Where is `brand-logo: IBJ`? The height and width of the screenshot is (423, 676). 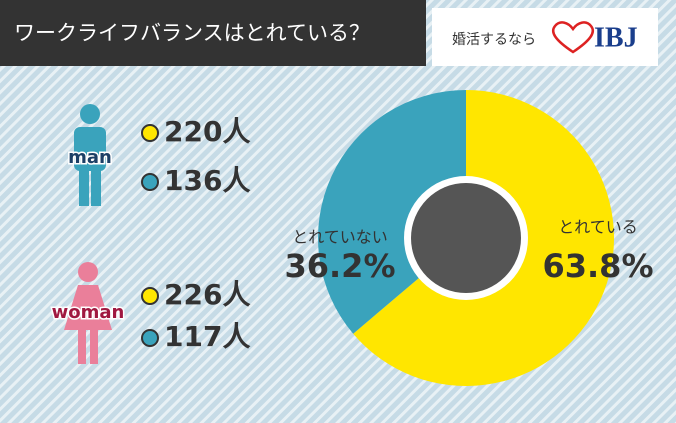
brand-logo: IBJ is located at coordinates (616, 37).